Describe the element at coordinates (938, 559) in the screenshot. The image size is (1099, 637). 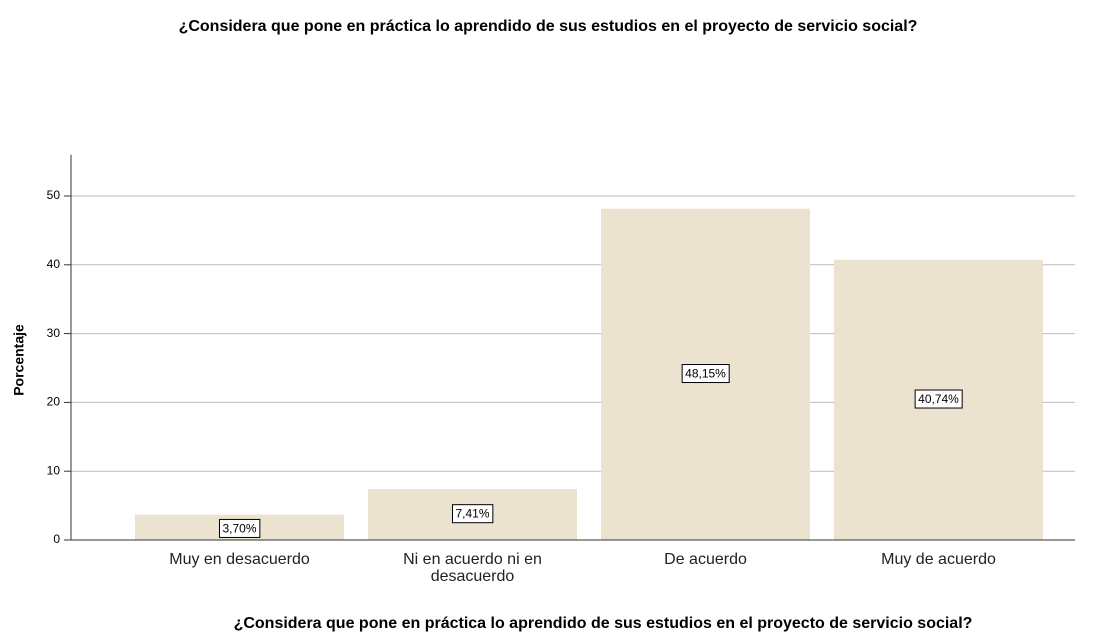
I see `x-tick-label: Muy de acuerdo` at that location.